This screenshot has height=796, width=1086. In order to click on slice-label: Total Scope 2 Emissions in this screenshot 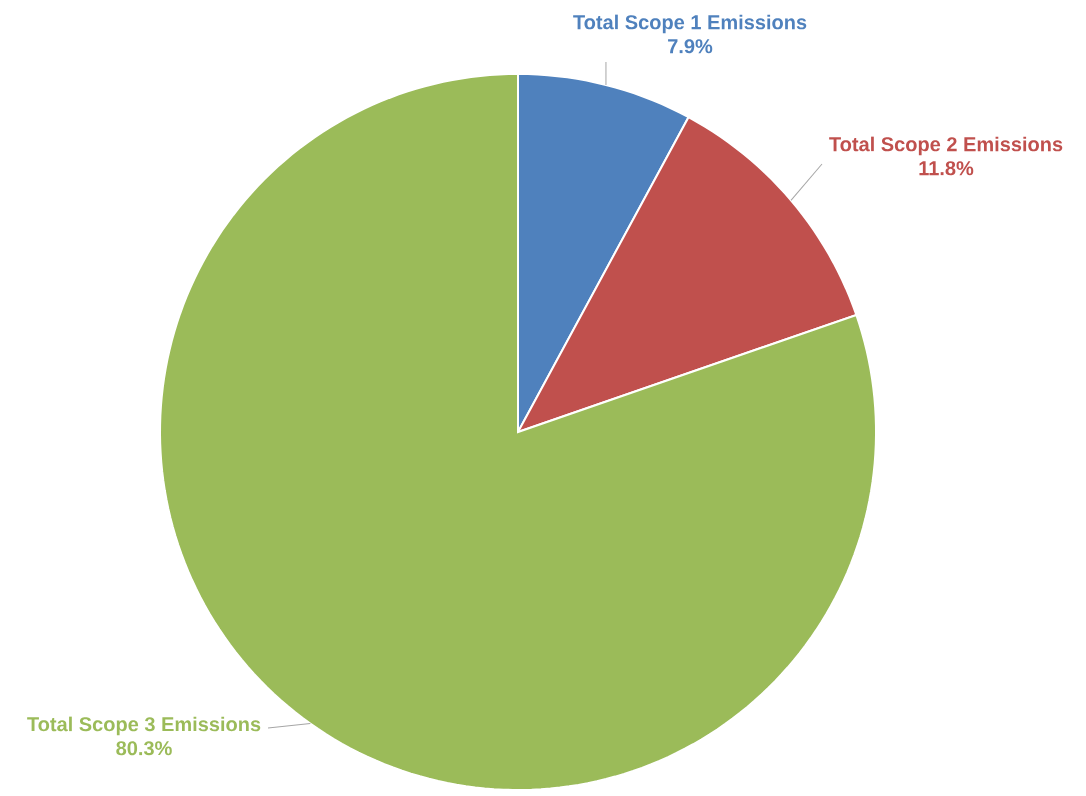, I will do `click(946, 146)`.